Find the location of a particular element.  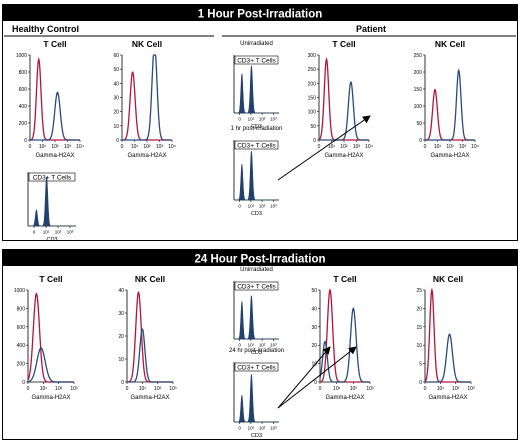

top-section-header-bar is located at coordinates (260, 13).